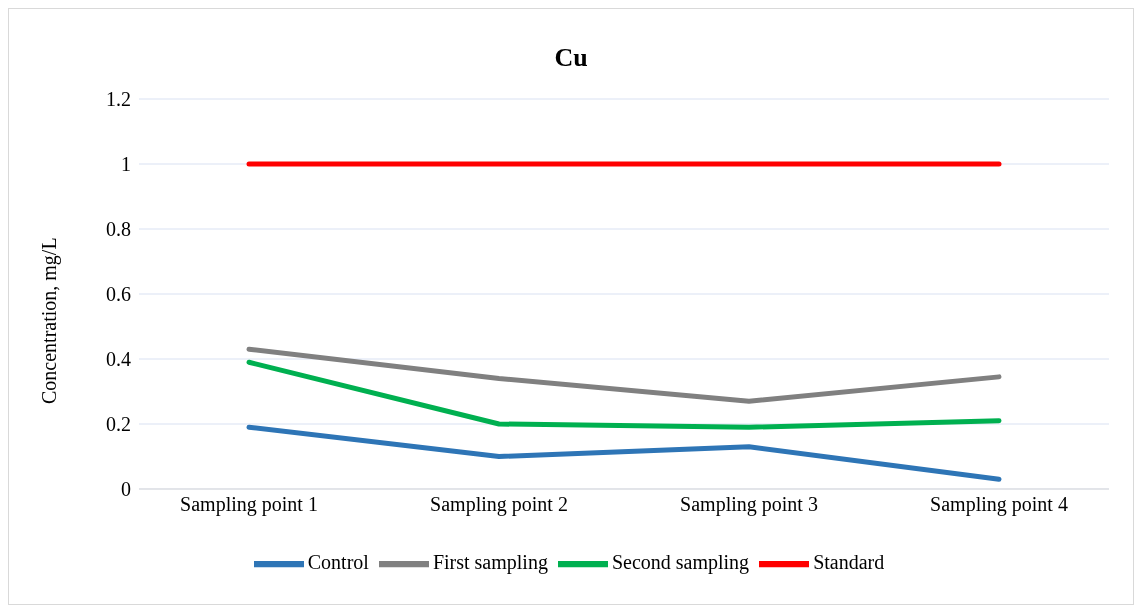  I want to click on x-tick-label: Sampling point 4, so click(999, 505).